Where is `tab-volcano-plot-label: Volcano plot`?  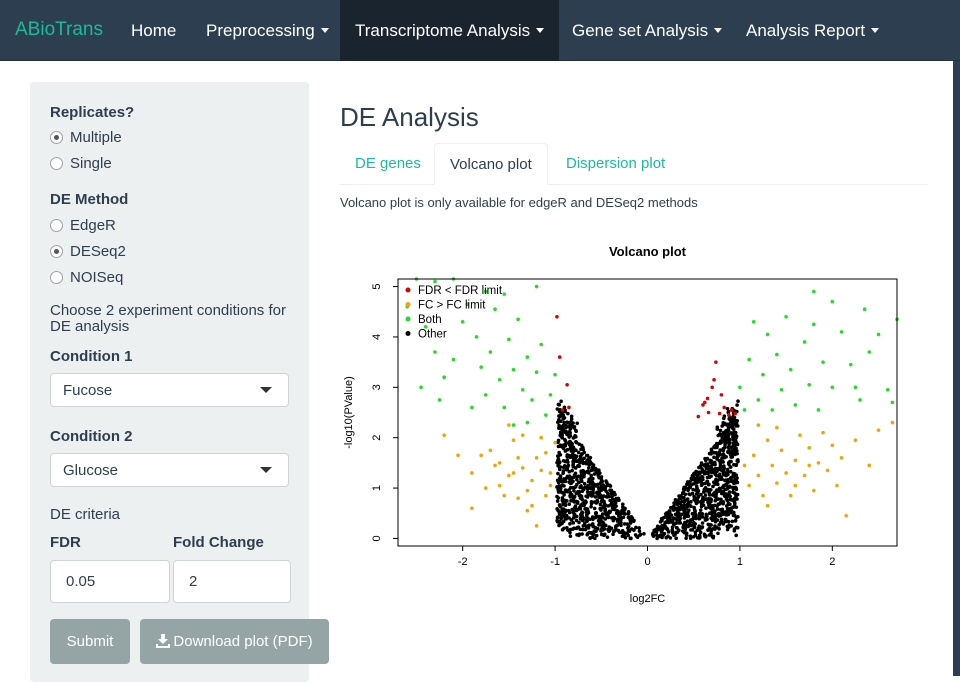 tab-volcano-plot-label: Volcano plot is located at coordinates (491, 164).